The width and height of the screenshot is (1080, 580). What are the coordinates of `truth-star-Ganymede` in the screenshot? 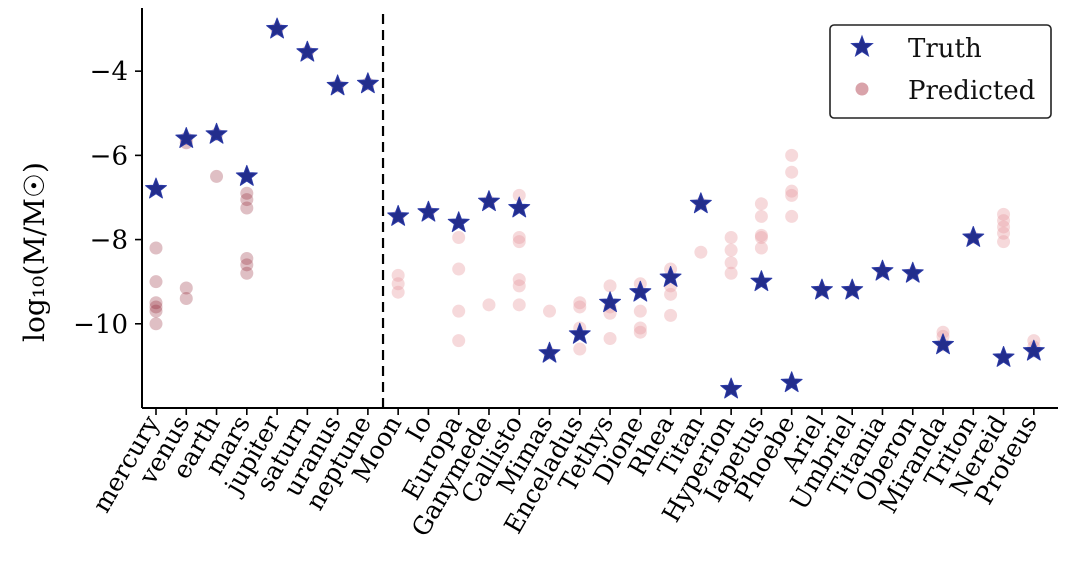 It's located at (489, 201).